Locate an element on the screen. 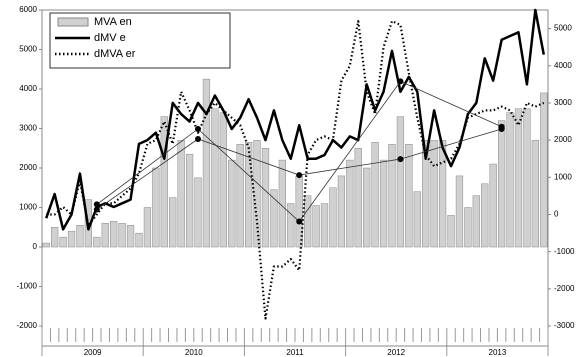  y2-tick-label: 0 is located at coordinates (556, 214).